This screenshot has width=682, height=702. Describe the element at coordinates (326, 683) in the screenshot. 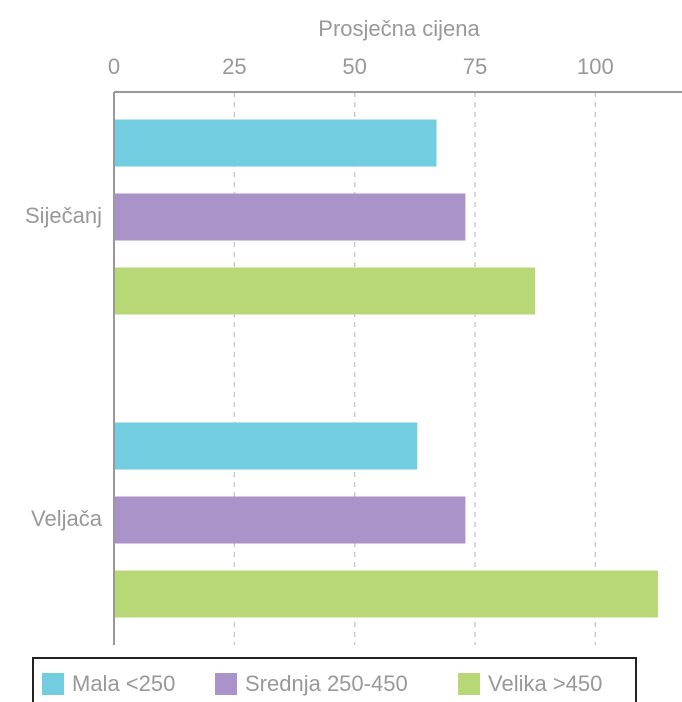

I see `legend-label: Srednja 250-450` at that location.